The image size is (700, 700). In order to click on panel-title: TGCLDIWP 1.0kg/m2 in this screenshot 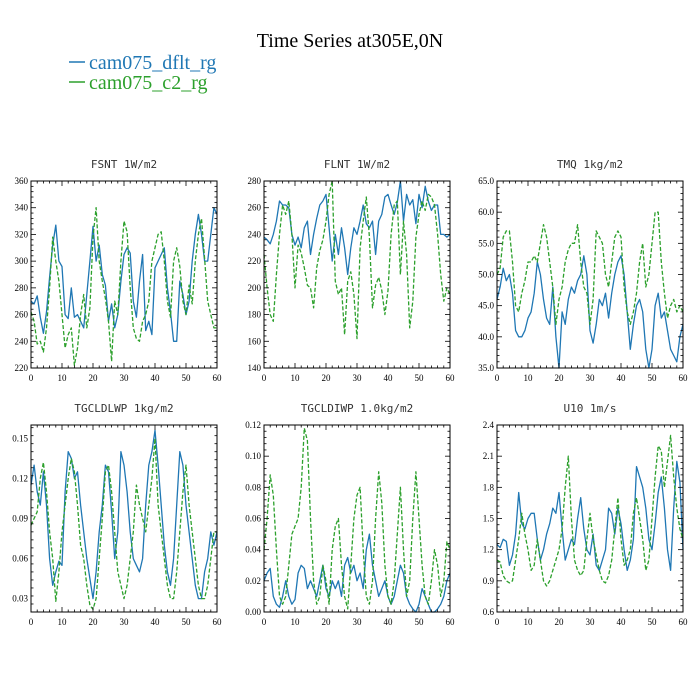, I will do `click(357, 408)`.